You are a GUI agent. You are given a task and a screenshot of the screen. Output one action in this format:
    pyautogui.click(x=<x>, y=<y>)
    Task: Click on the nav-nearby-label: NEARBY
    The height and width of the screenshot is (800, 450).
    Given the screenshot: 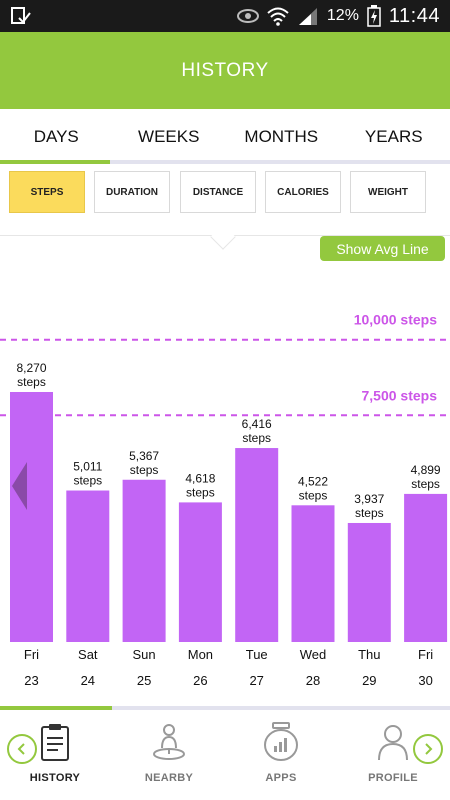 What is the action you would take?
    pyautogui.click(x=169, y=778)
    